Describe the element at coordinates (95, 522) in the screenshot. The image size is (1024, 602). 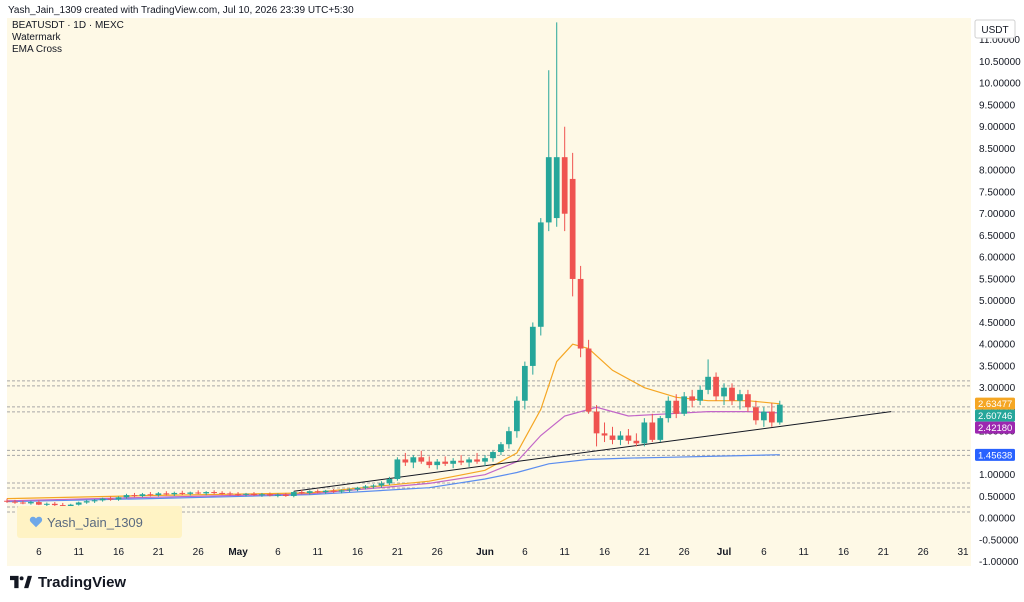
I see `watermark-text: Yash_Jain_1309` at that location.